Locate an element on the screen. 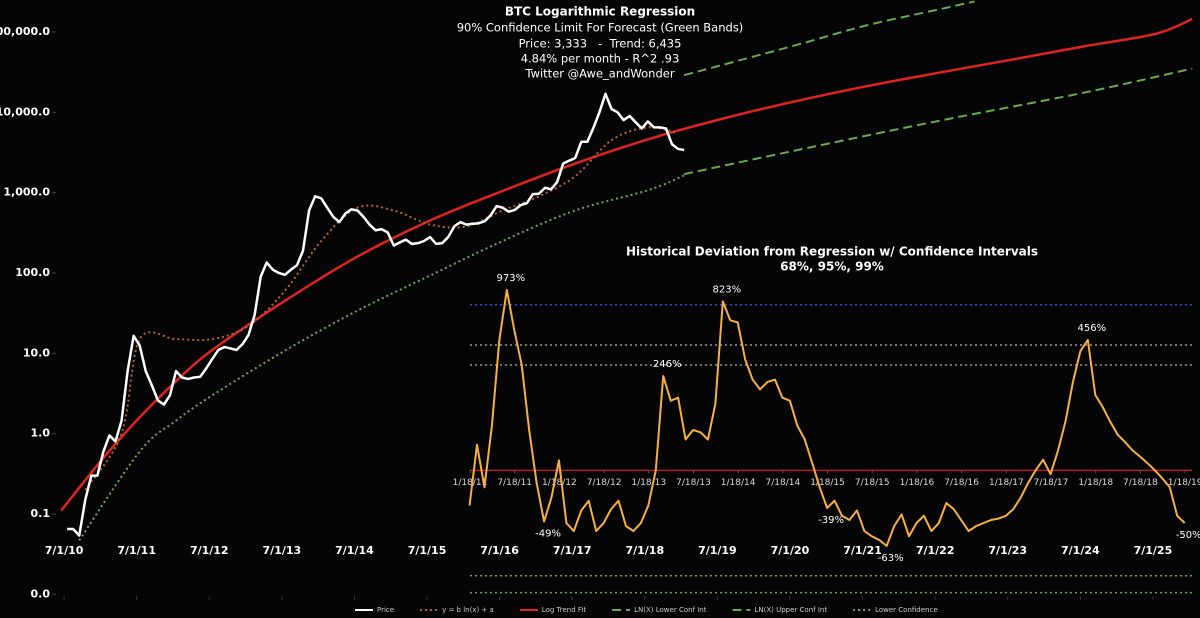  x-tick-label: 7/1/20 is located at coordinates (790, 550).